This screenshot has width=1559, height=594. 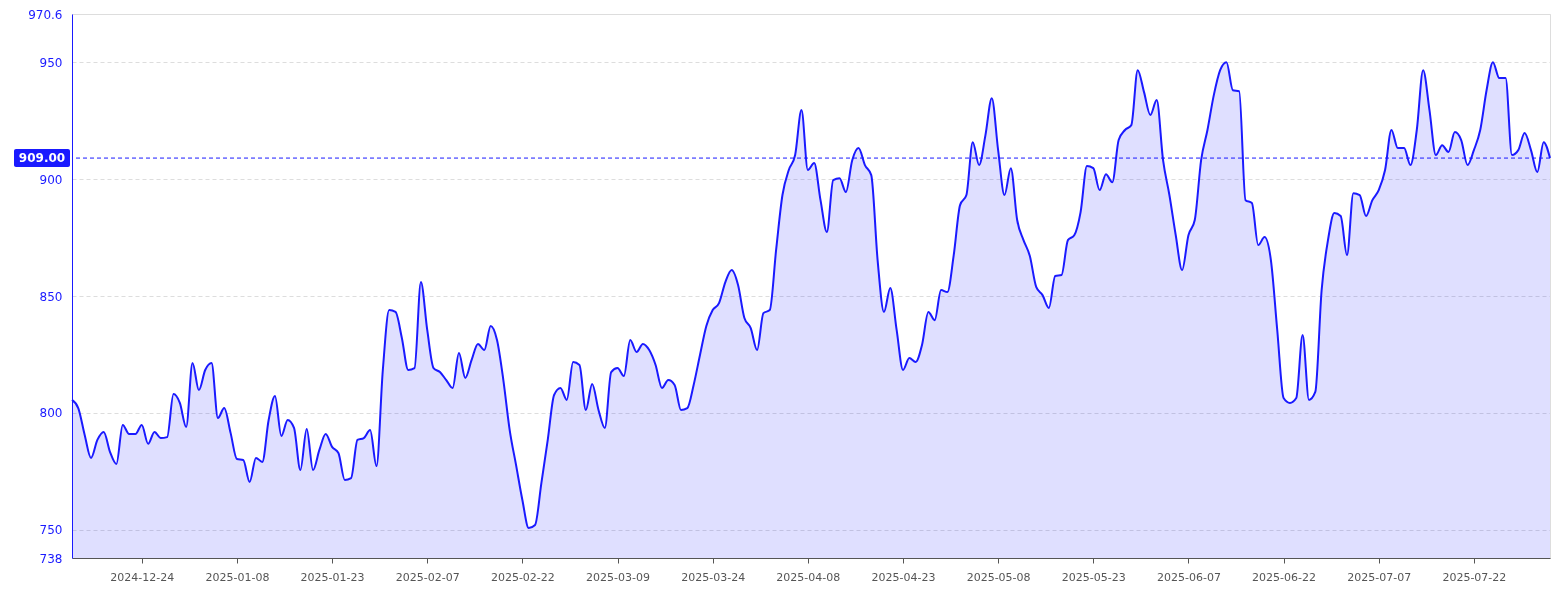 I want to click on x-tick-label: 2025-06-07, so click(x=1188, y=577).